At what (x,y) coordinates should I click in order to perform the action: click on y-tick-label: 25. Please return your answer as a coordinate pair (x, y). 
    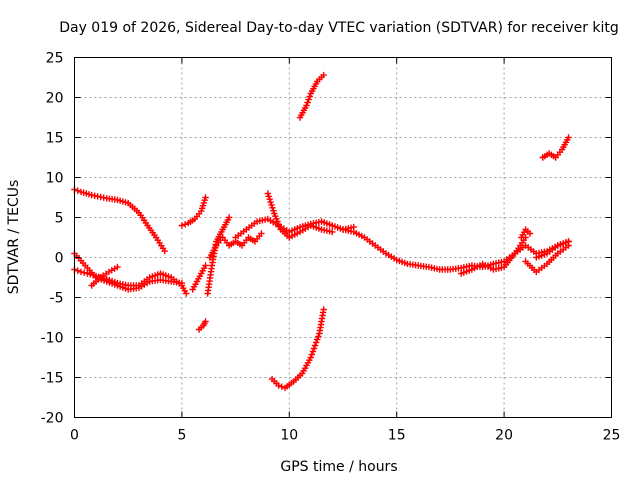
    Looking at the image, I should click on (55, 59).